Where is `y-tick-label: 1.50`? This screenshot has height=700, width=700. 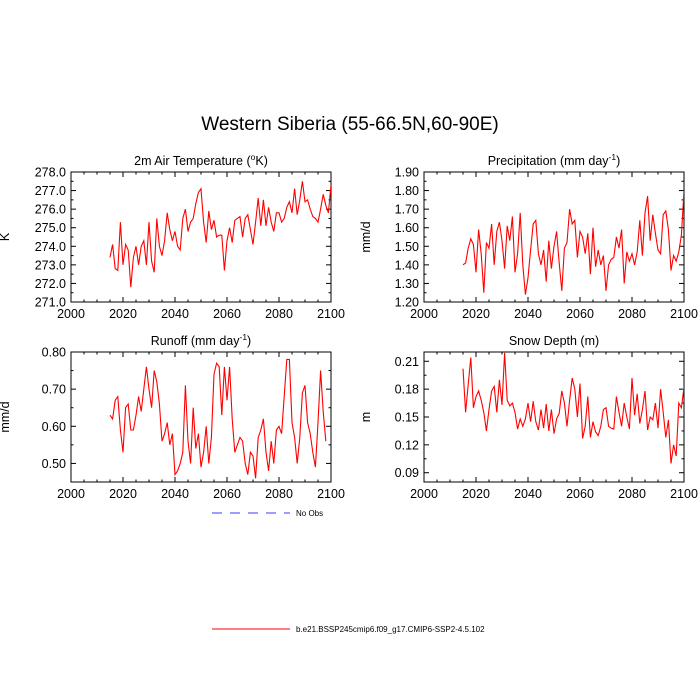 y-tick-label: 1.50 is located at coordinates (407, 247).